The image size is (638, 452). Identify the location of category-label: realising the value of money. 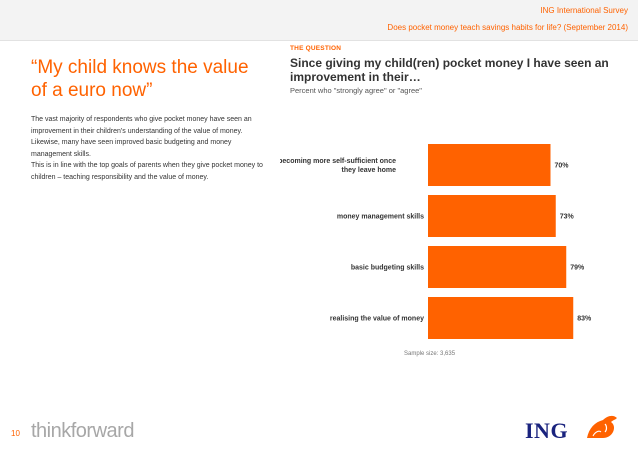
(377, 319).